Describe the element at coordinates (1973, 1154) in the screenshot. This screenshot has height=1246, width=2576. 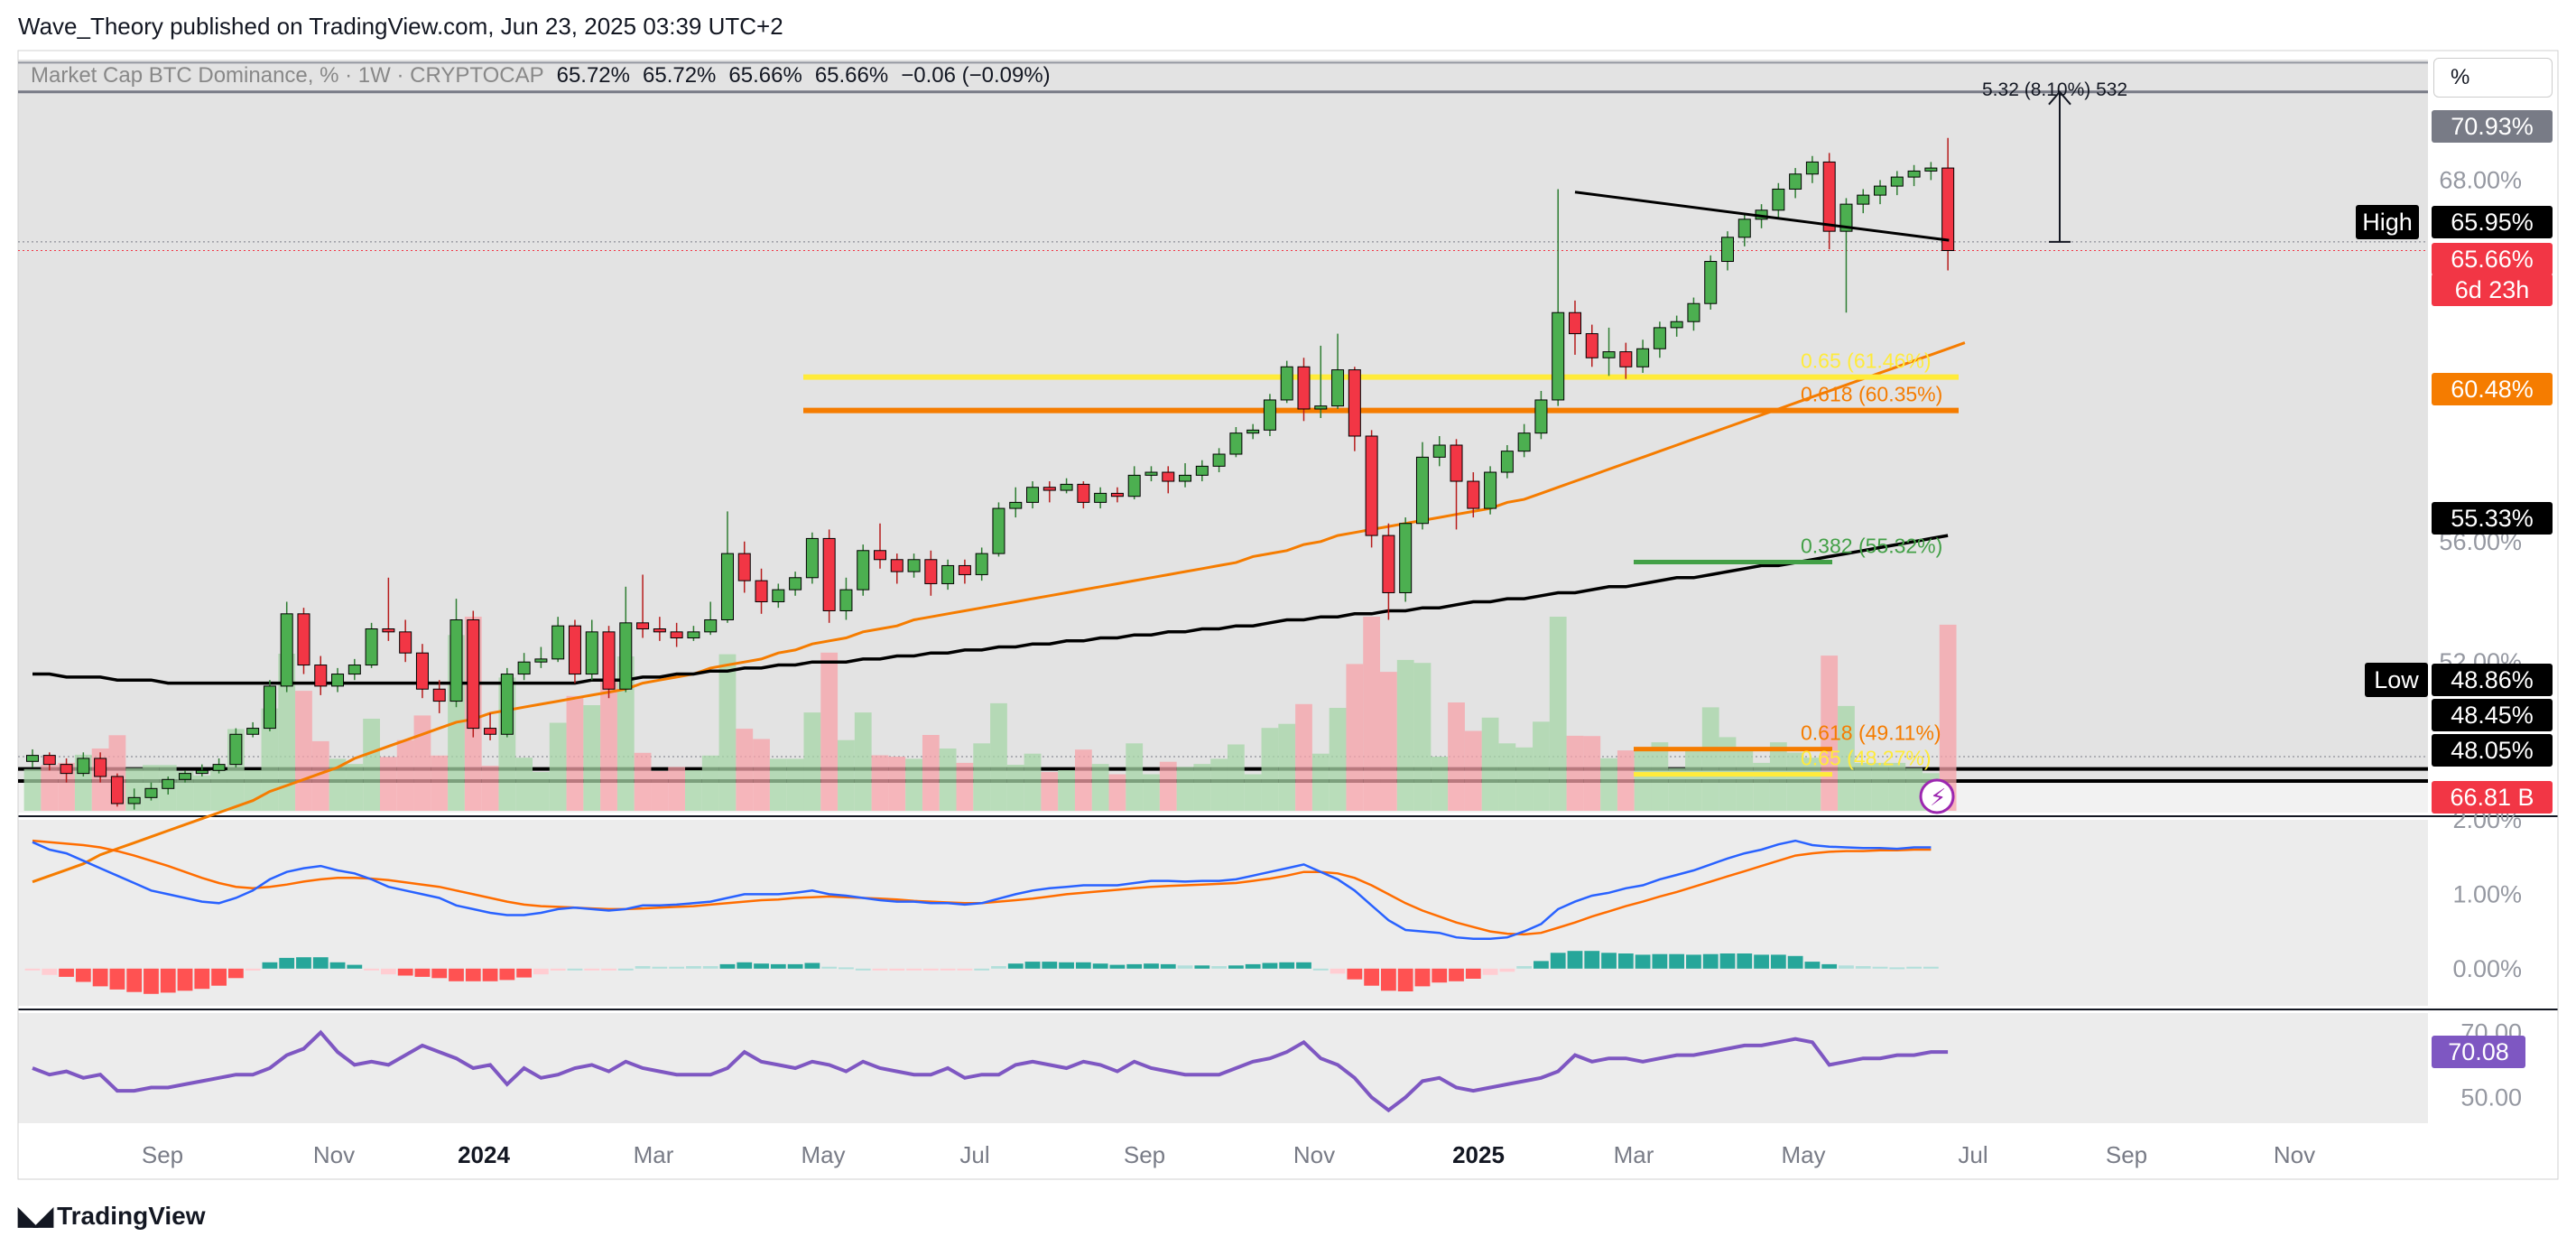
I see `x-axis-tick-label: Jul` at that location.